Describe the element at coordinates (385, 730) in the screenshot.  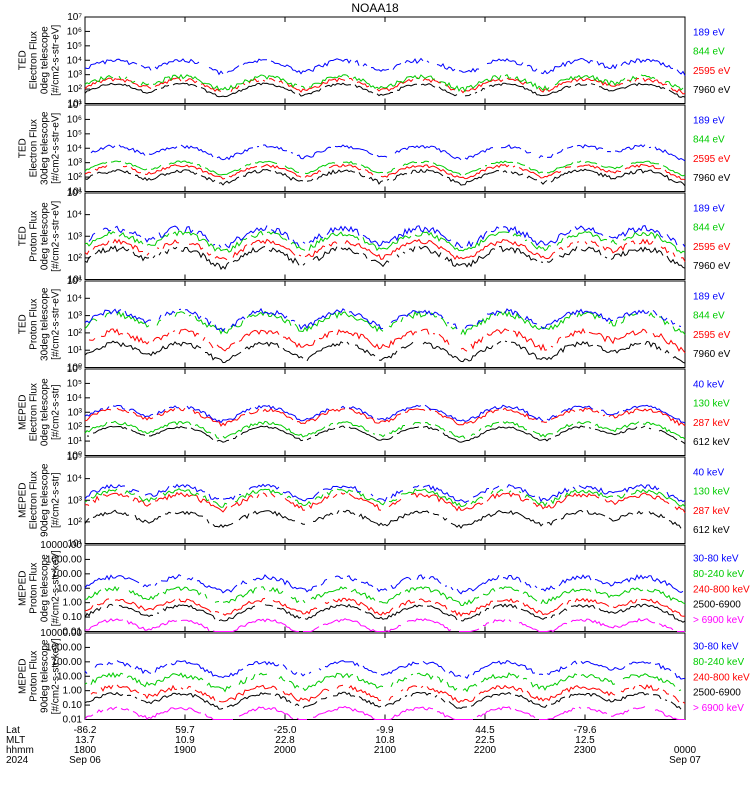
I see `footer-cell: -9.9` at that location.